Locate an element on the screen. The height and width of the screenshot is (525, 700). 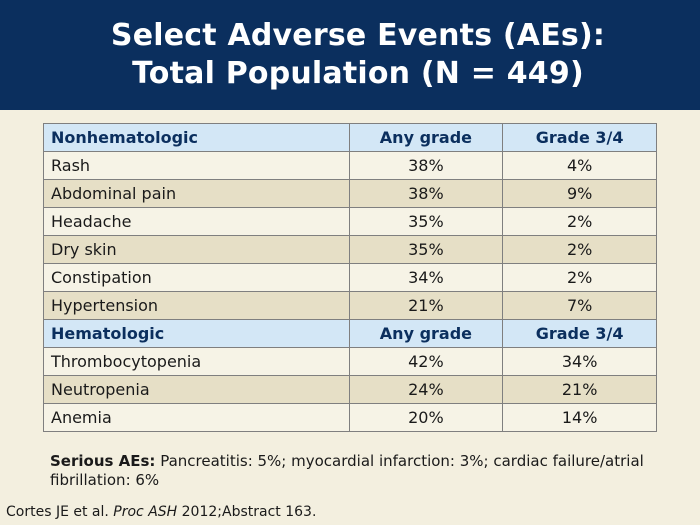
any-grade-value: 21% is located at coordinates (426, 305).